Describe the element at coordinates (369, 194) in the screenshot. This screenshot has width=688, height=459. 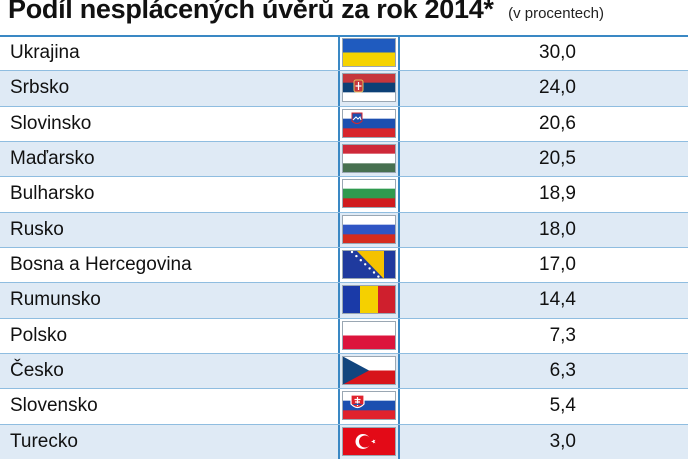
I see `bulgaria-flag-icon` at that location.